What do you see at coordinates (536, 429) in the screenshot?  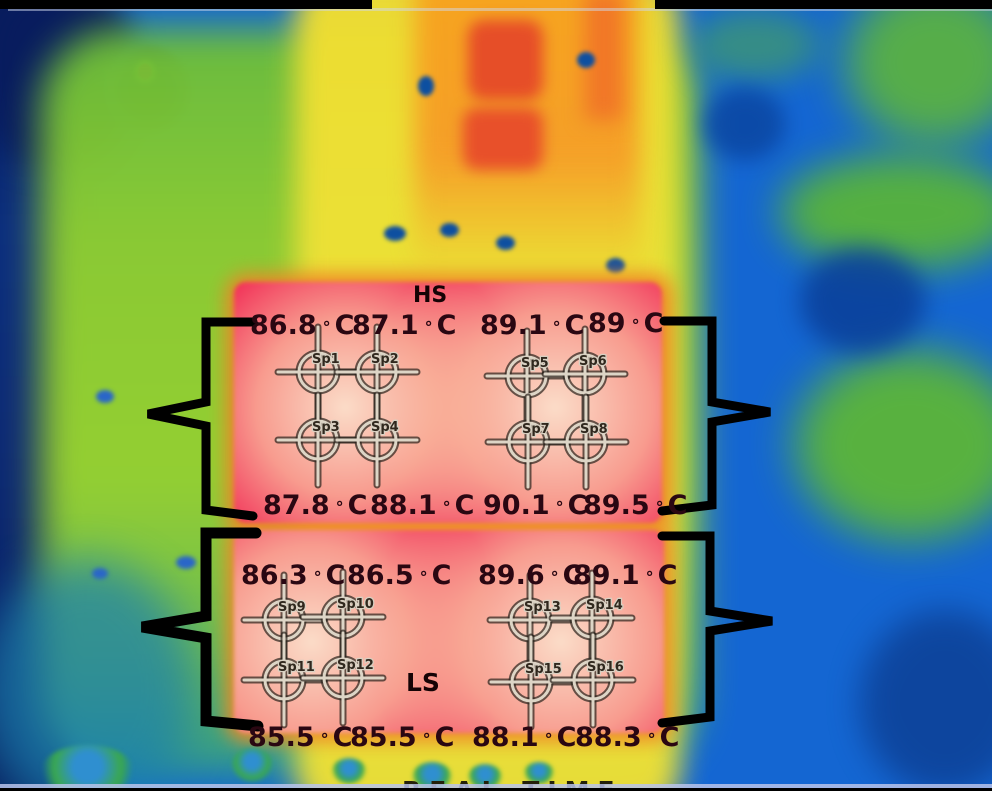 I see `spot-label: Sp7` at bounding box center [536, 429].